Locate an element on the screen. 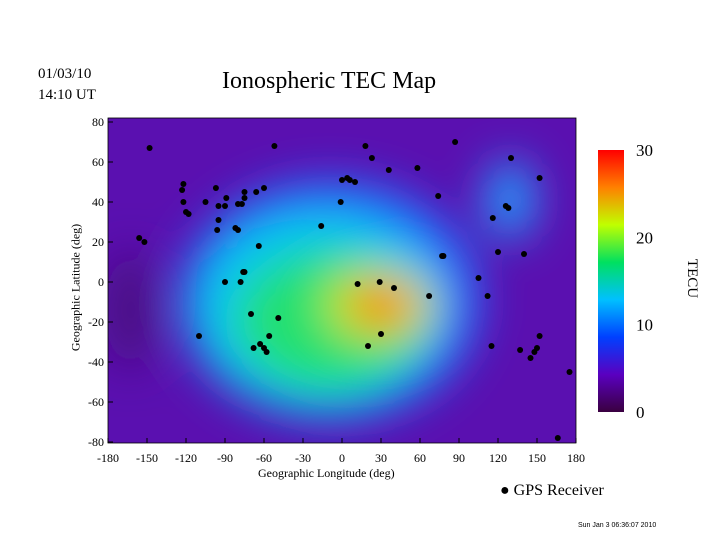 The width and height of the screenshot is (720, 540). x-tick-label: -120 is located at coordinates (186, 458).